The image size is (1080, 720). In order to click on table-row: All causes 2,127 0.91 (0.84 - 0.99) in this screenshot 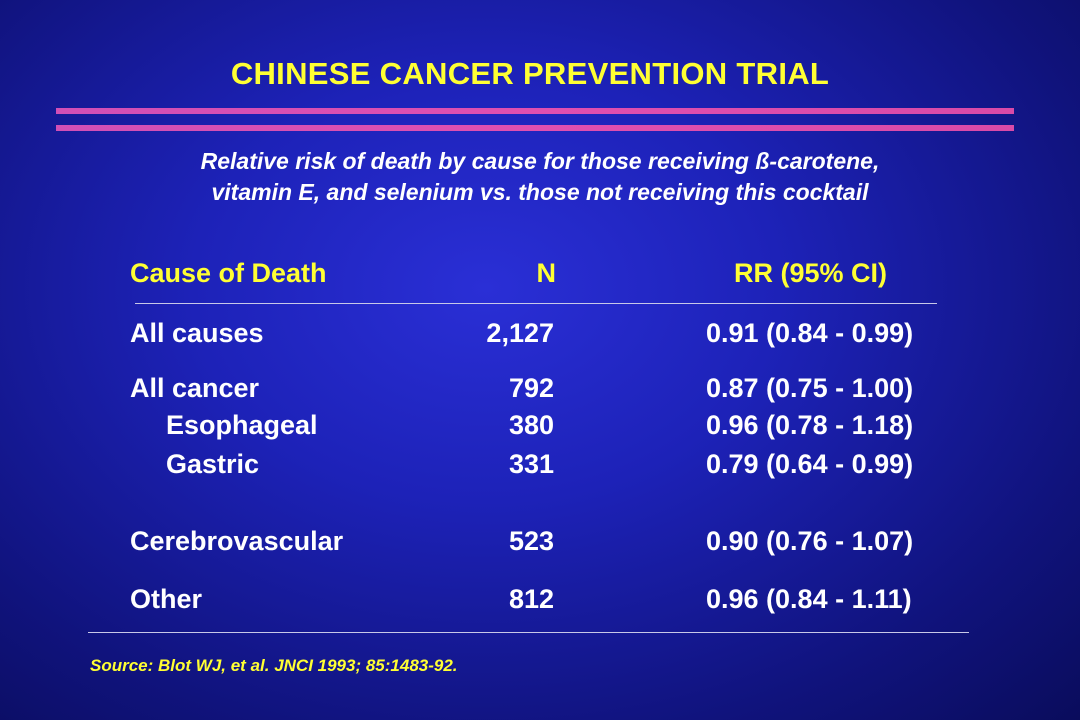, I will do `click(540, 336)`.